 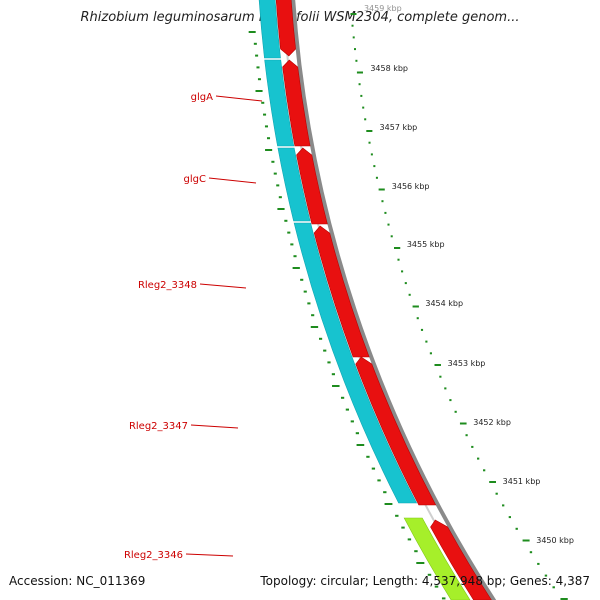 I want to click on kbp-label: 3453 kbp, so click(x=467, y=363).